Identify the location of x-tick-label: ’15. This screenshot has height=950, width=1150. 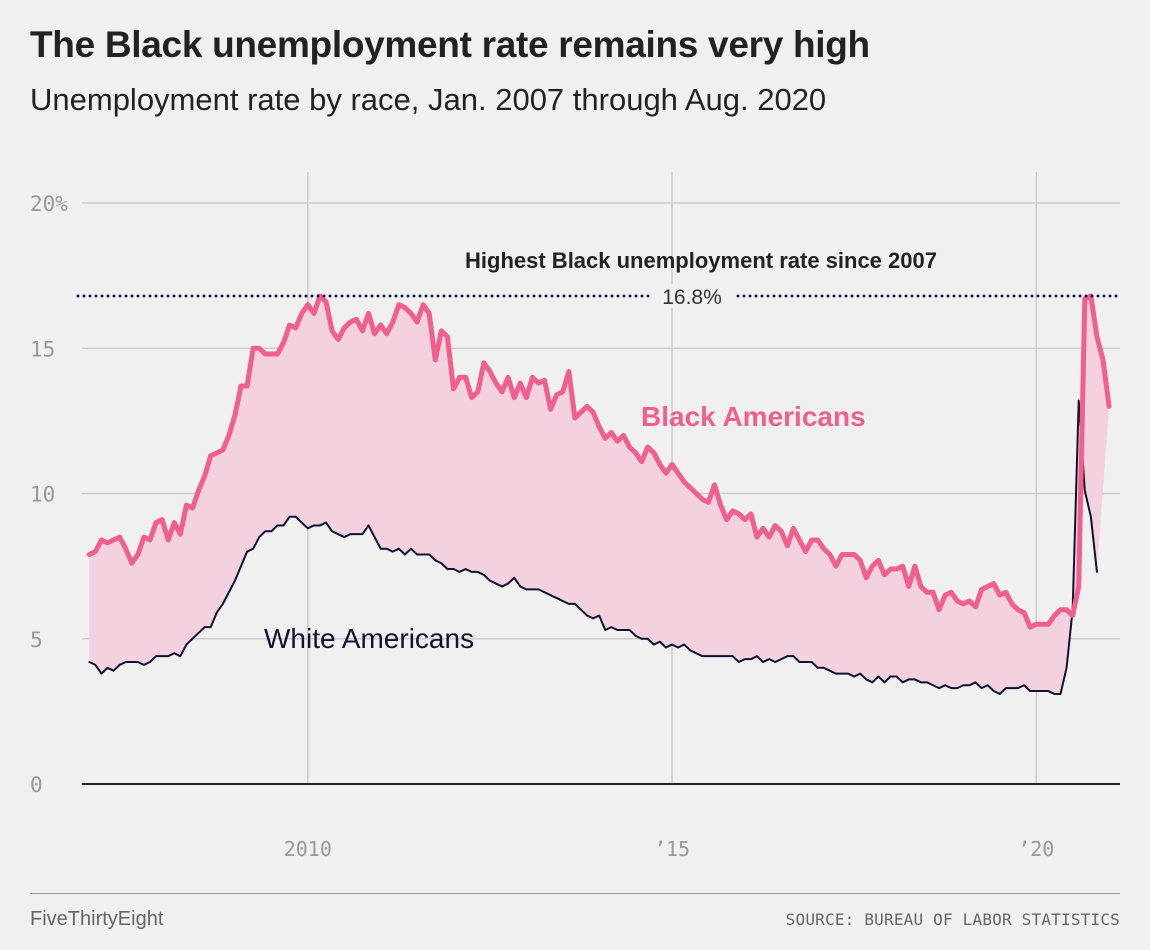
(672, 849).